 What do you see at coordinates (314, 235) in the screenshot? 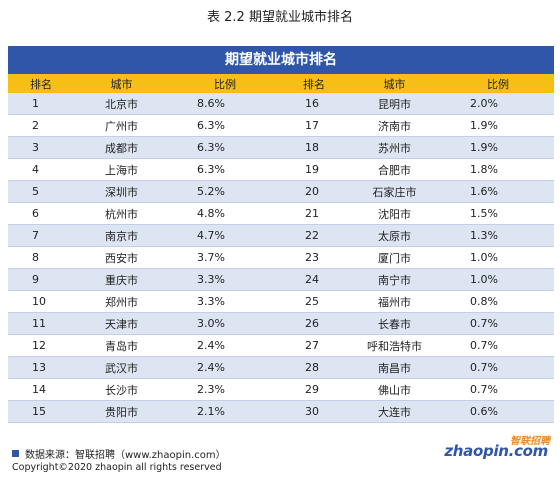
I see `cell-rank-2: 22` at bounding box center [314, 235].